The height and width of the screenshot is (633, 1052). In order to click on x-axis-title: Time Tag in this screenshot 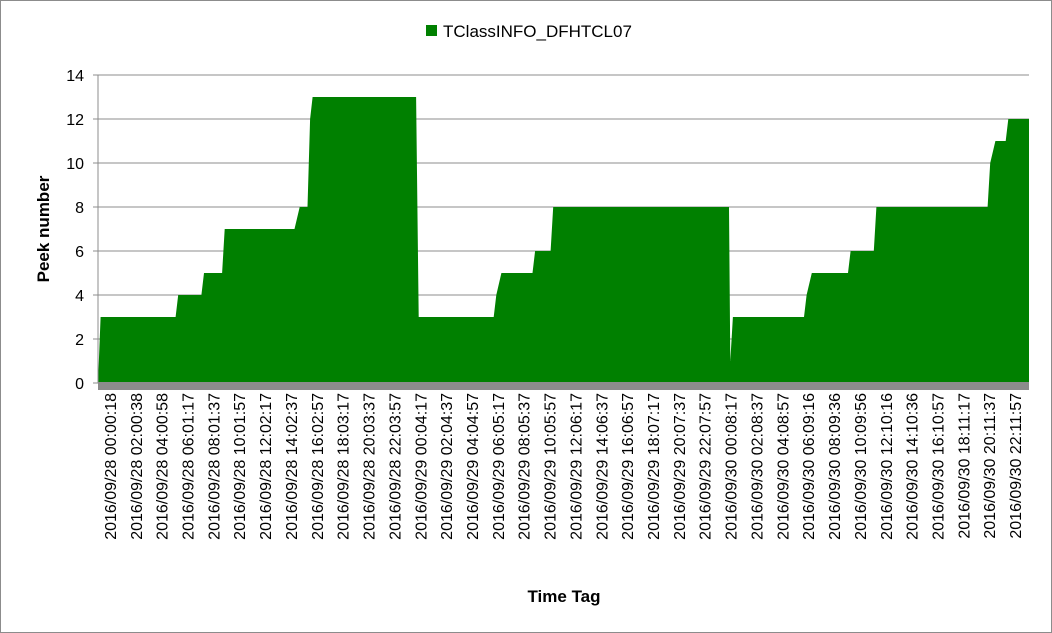, I will do `click(563, 596)`.